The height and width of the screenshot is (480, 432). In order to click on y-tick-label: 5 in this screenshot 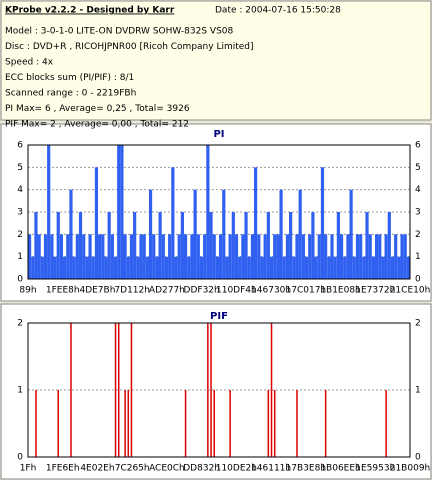, I will do `click(20, 168)`.